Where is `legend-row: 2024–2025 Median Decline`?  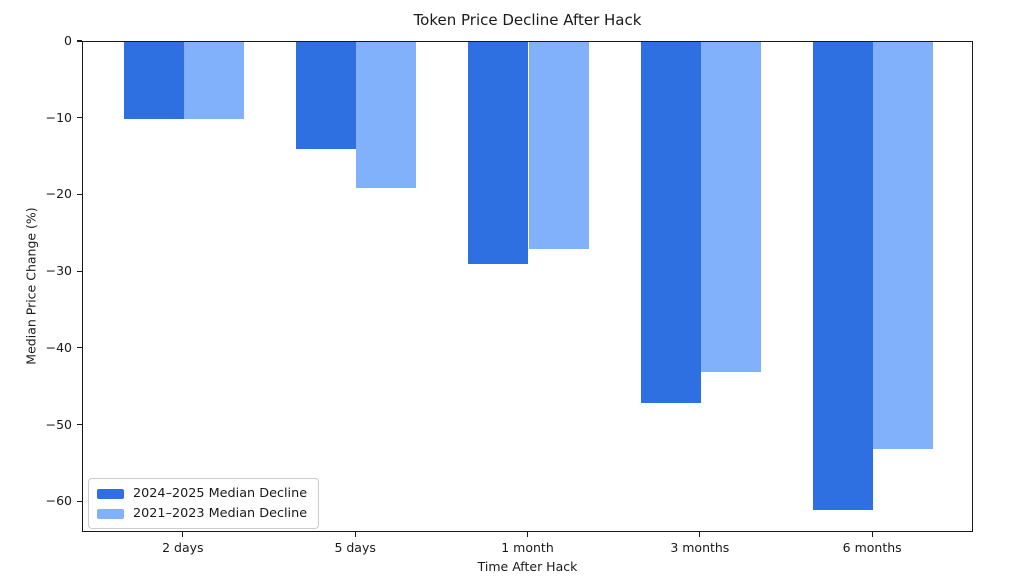 legend-row: 2024–2025 Median Decline is located at coordinates (202, 493).